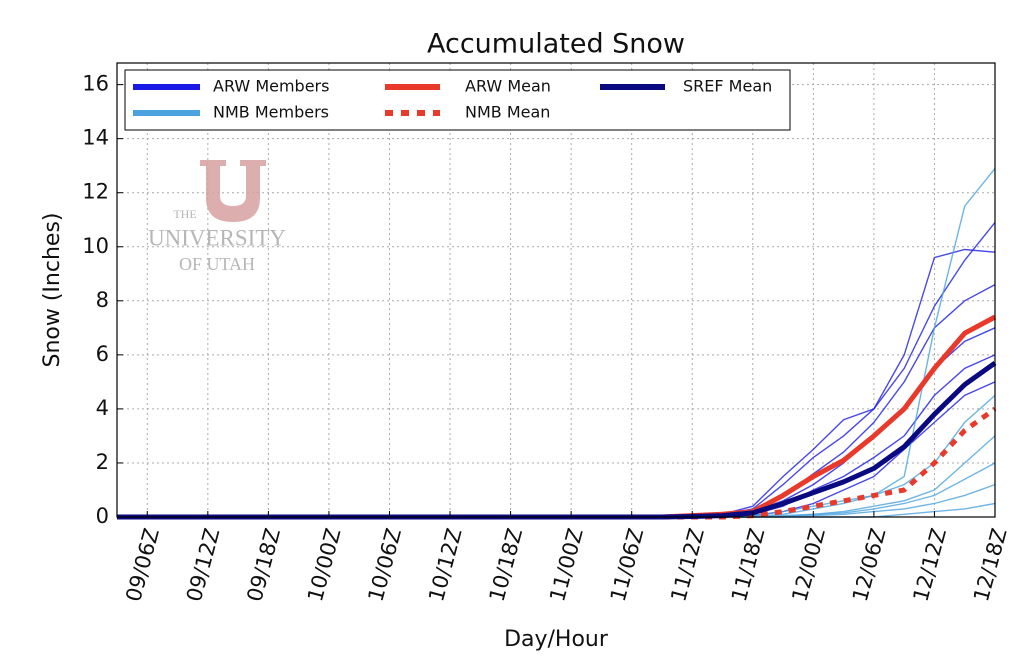  I want to click on y-tick-label: 0, so click(102, 516).